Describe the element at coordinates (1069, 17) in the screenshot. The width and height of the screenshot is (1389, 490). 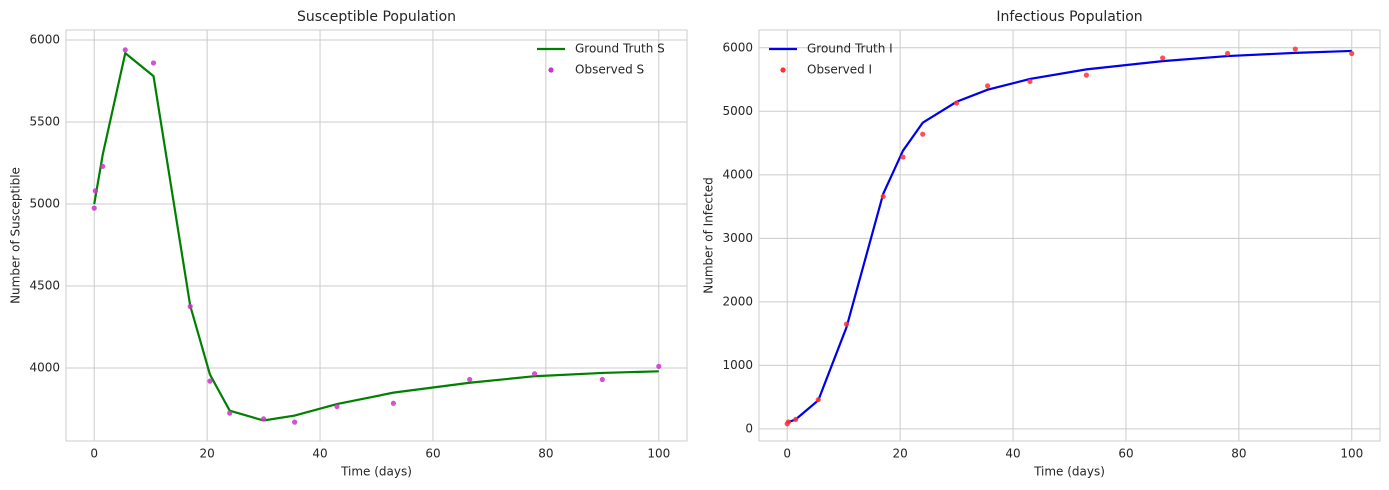
I see `chart-title: Infectious Population` at that location.